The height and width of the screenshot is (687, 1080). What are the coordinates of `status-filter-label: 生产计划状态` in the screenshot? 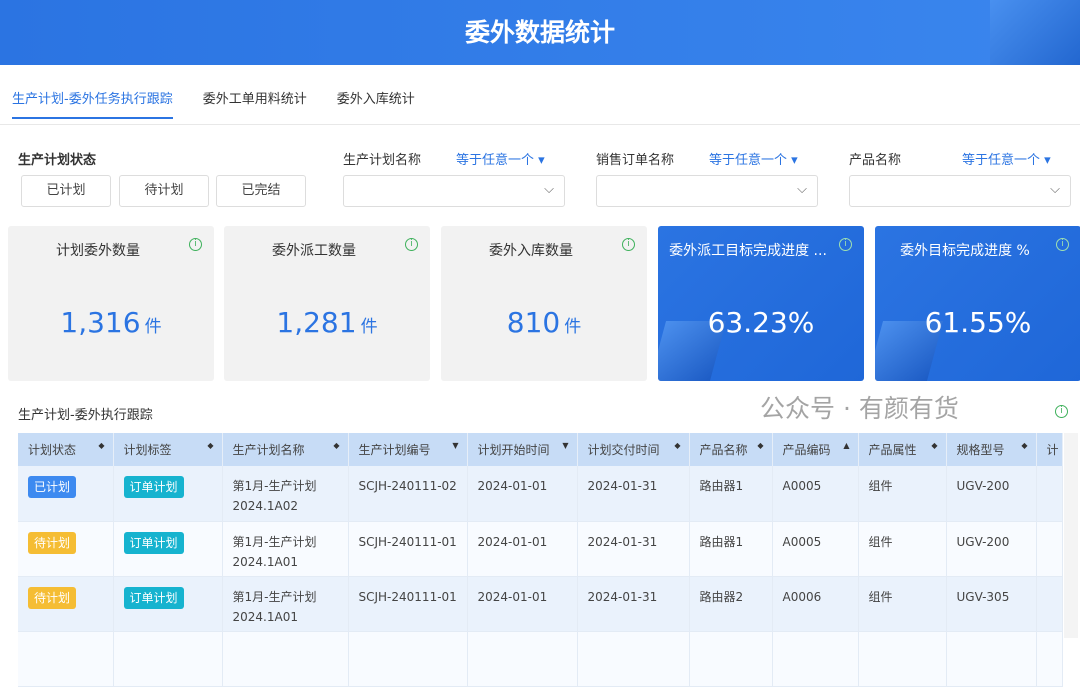 It's located at (57, 160).